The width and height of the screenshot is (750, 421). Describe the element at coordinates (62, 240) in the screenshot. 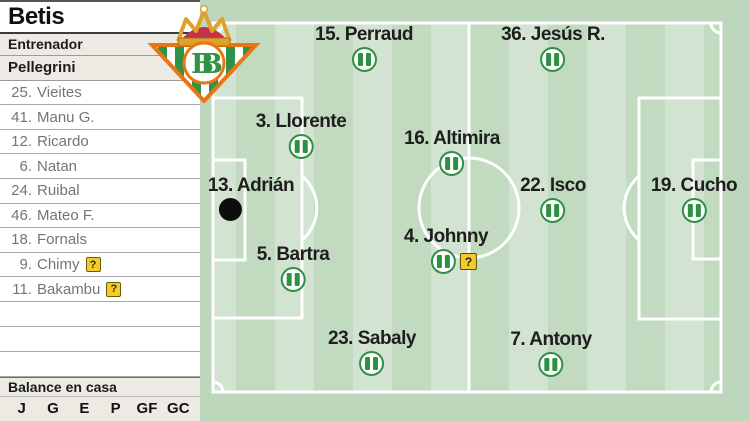

I see `player-name: Fornals` at that location.